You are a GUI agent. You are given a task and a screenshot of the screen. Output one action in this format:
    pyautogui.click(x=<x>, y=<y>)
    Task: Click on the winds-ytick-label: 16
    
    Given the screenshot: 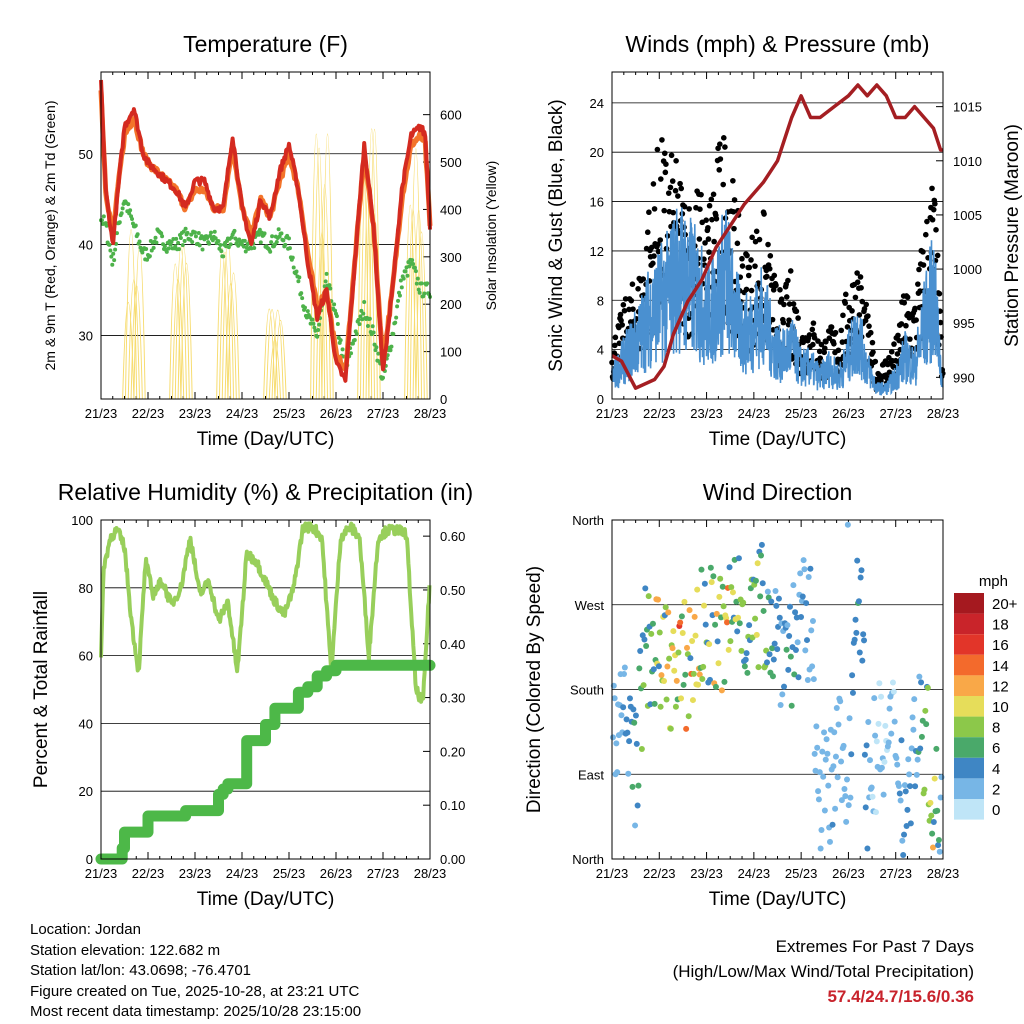 What is the action you would take?
    pyautogui.click(x=597, y=202)
    